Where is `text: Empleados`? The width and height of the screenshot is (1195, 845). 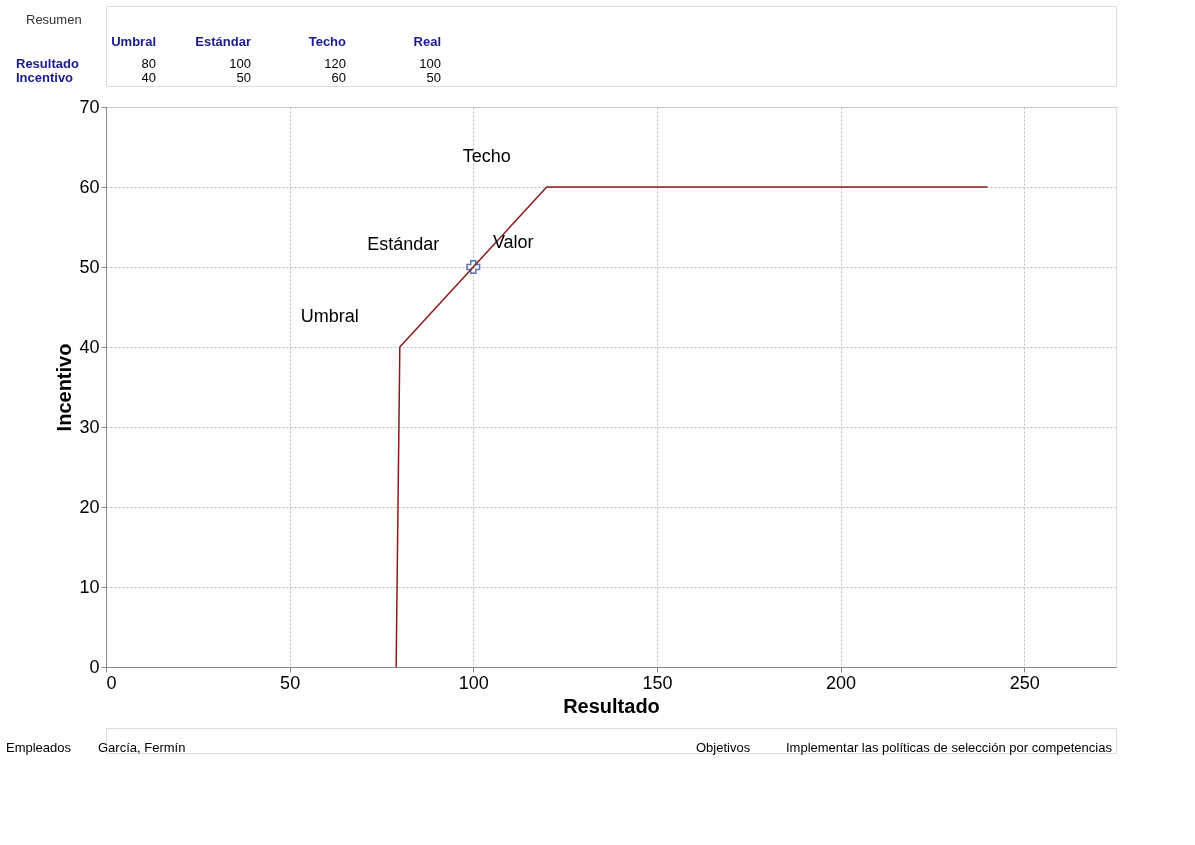
text: Empleados is located at coordinates (39, 747).